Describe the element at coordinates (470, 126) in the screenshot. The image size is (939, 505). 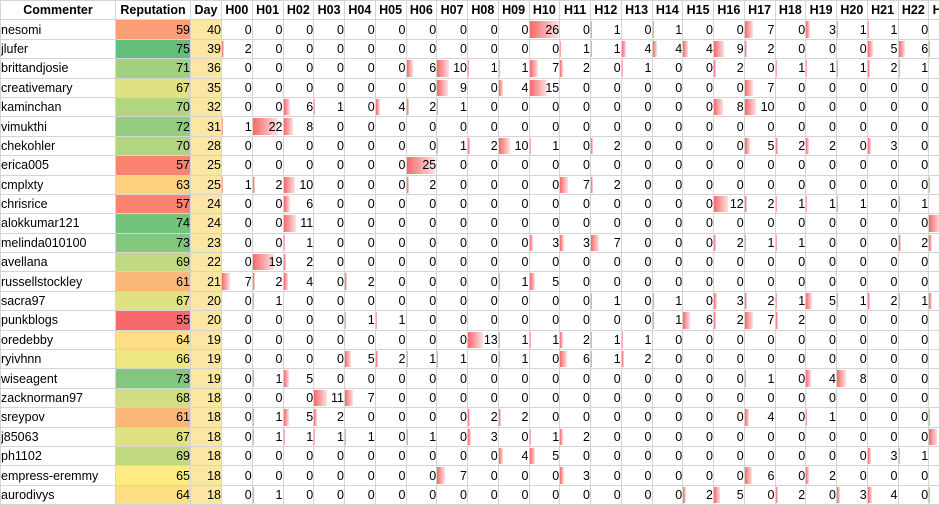
I see `table-row: vimukthi72311228000000000000000000000` at that location.